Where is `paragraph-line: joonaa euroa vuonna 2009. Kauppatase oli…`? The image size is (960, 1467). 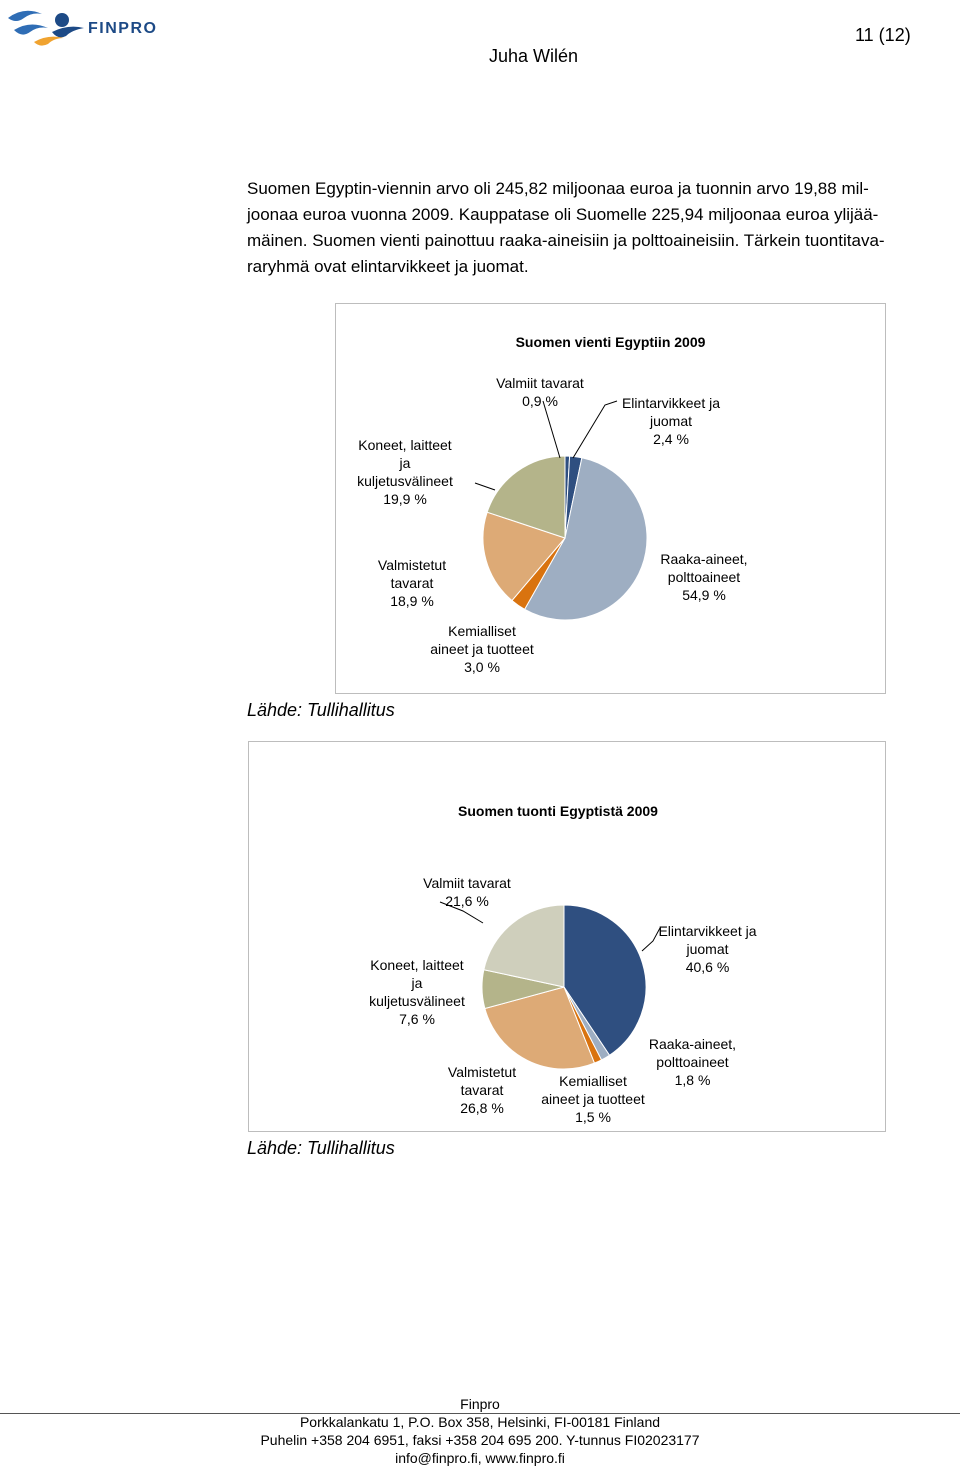 paragraph-line: joonaa euroa vuonna 2009. Kauppatase oli… is located at coordinates (563, 214).